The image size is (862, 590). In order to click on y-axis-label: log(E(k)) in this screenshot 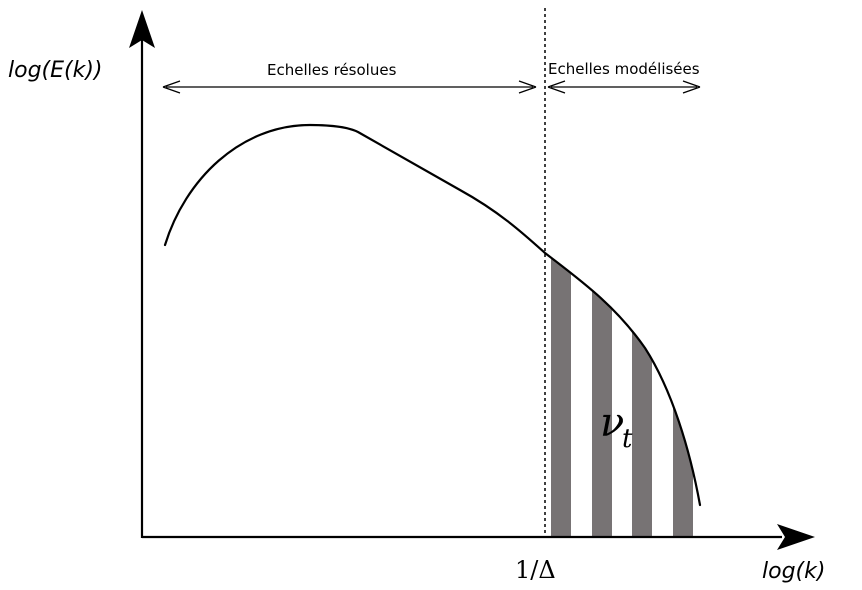, I will do `click(55, 70)`.